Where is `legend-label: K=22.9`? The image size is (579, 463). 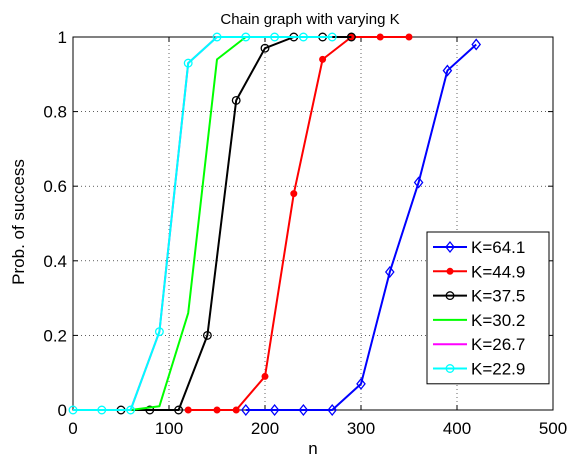 legend-label: K=22.9 is located at coordinates (498, 369).